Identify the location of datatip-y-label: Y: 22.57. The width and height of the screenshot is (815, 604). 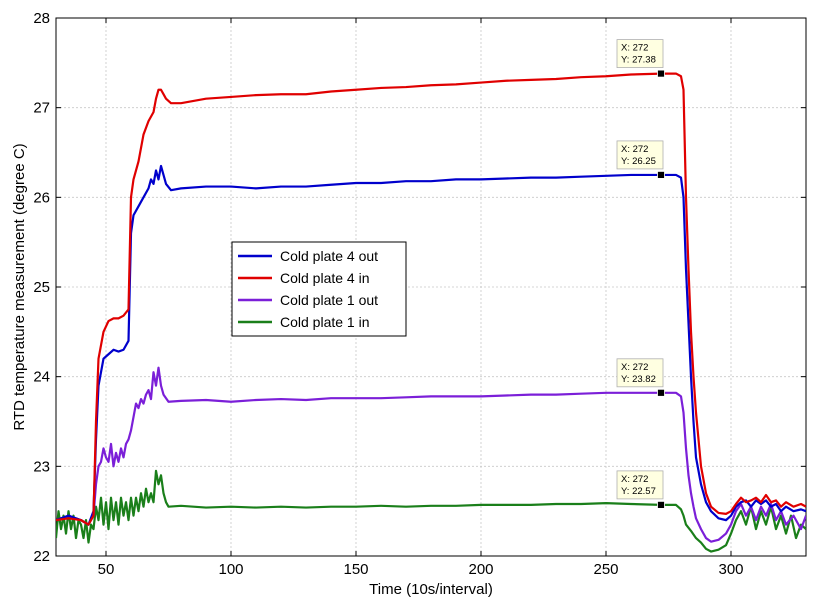
(638, 491).